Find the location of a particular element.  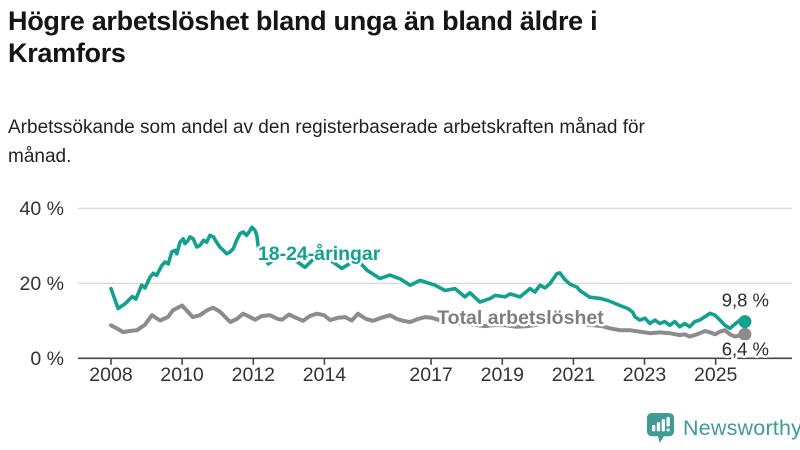

x-tick-label: 2025 is located at coordinates (716, 375).